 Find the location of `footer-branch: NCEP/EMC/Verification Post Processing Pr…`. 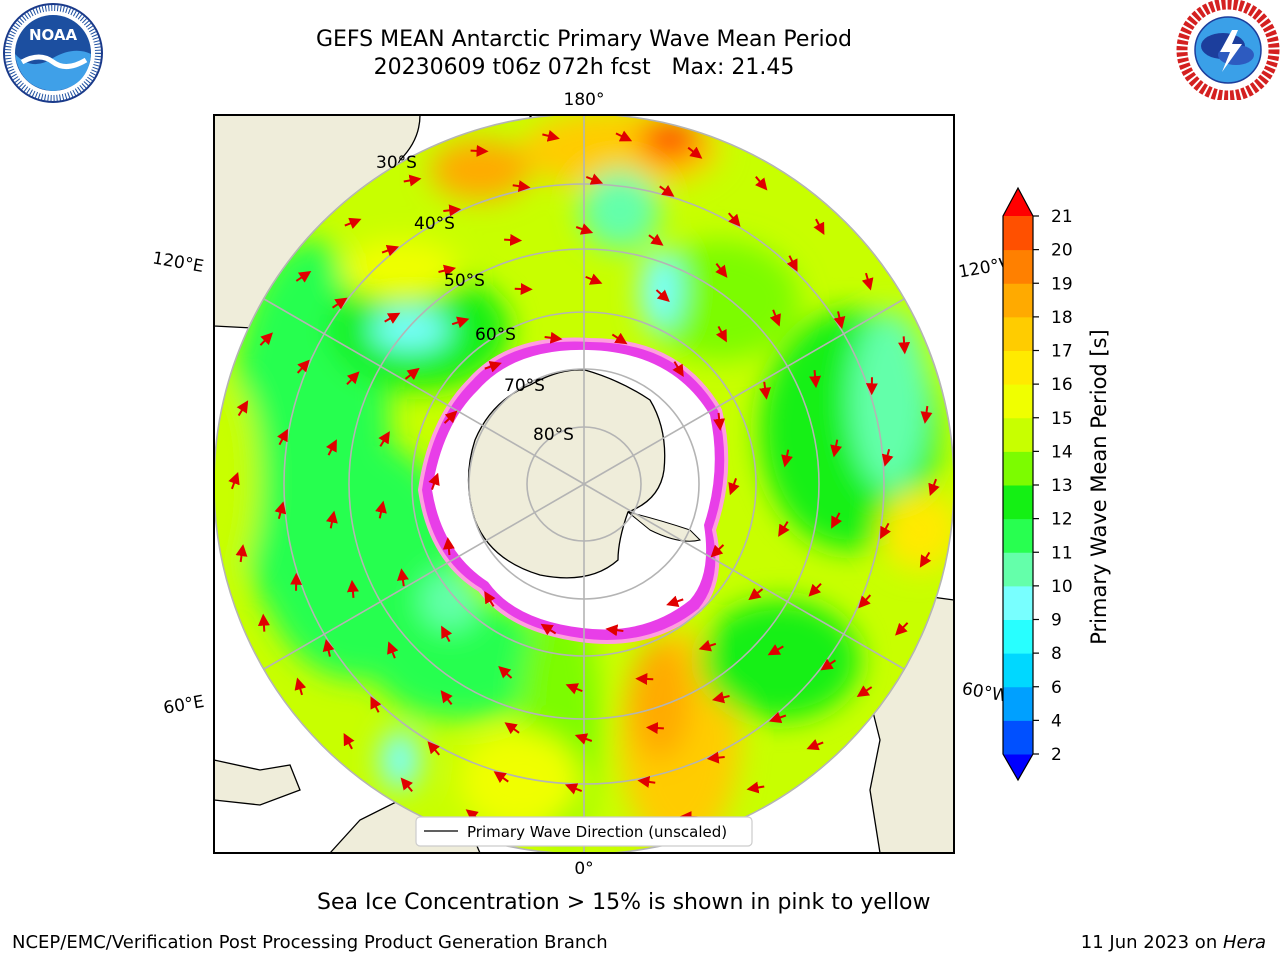

footer-branch: NCEP/EMC/Verification Post Processing Pr… is located at coordinates (310, 942).